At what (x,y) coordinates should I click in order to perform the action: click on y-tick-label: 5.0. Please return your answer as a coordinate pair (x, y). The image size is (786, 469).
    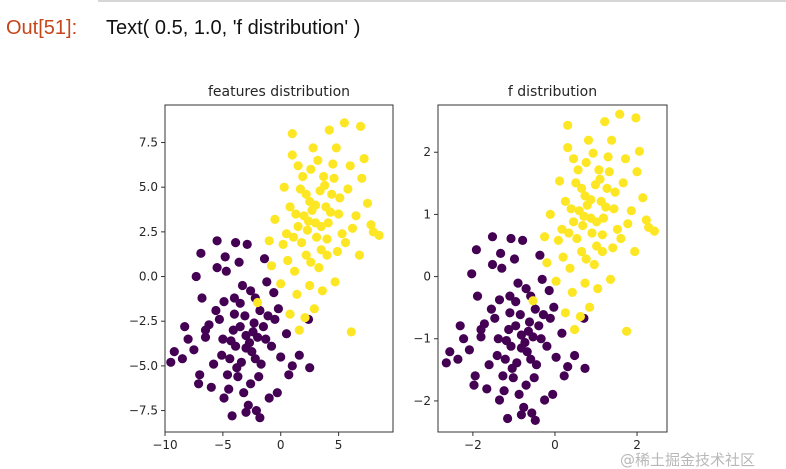
    Looking at the image, I should click on (148, 187).